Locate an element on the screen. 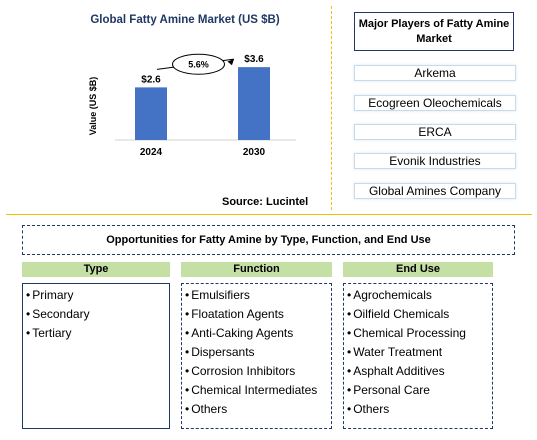 The image size is (537, 440). list-item-label: Corrosion Inhibitors is located at coordinates (243, 371).